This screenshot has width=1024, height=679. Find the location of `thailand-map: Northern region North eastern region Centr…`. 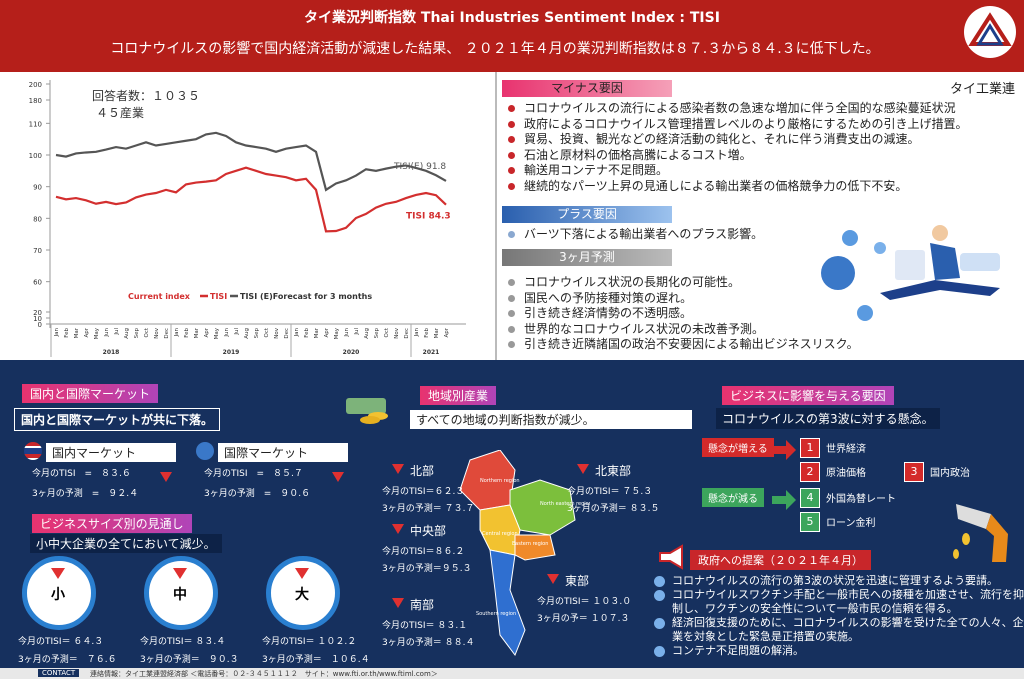

thailand-map: Northern region North eastern region Centr… is located at coordinates (524, 553).